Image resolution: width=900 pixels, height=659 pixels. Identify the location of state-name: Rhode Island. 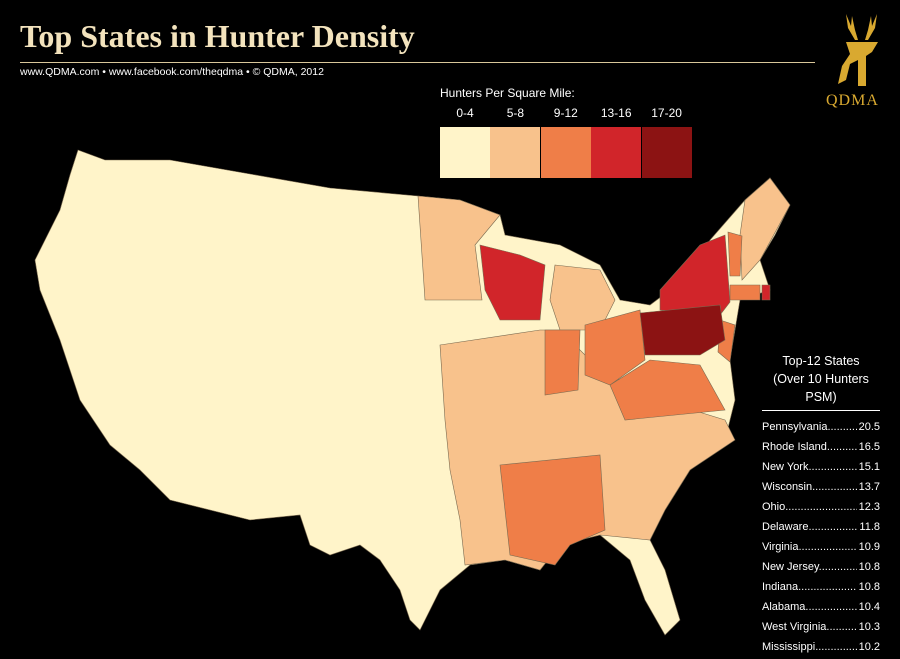
(809, 447).